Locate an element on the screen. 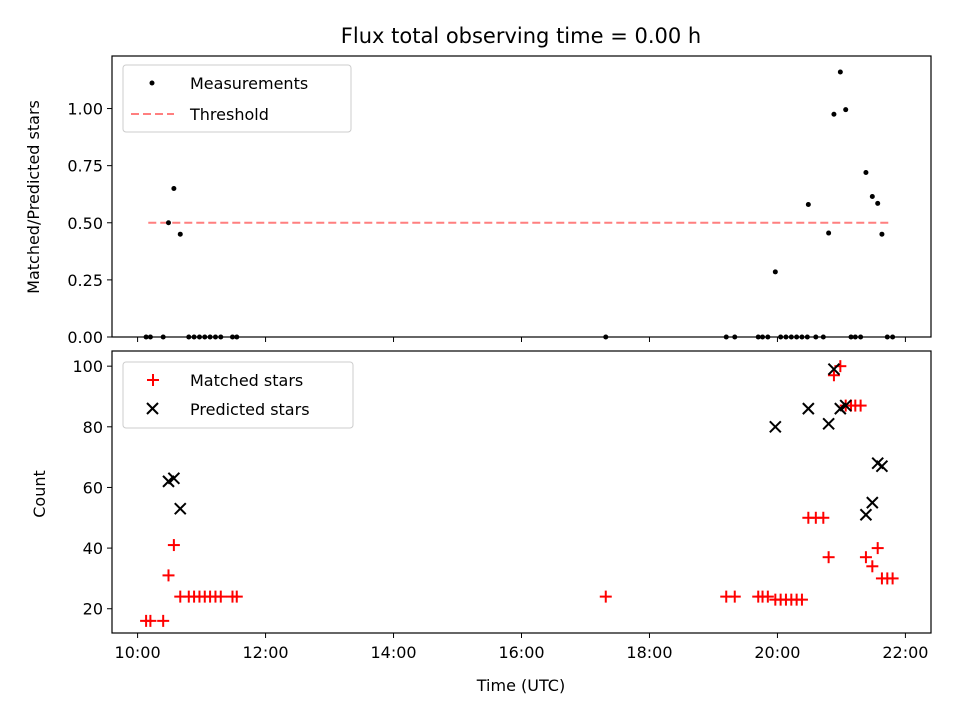 The width and height of the screenshot is (960, 720). bottom-x-tick-label: 14:00 is located at coordinates (393, 652).